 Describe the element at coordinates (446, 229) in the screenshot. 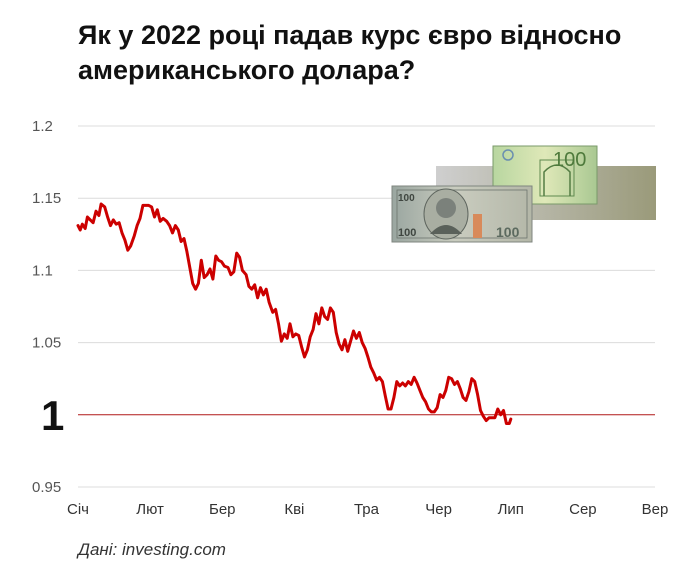

I see `dollar-portrait-shoulders` at that location.